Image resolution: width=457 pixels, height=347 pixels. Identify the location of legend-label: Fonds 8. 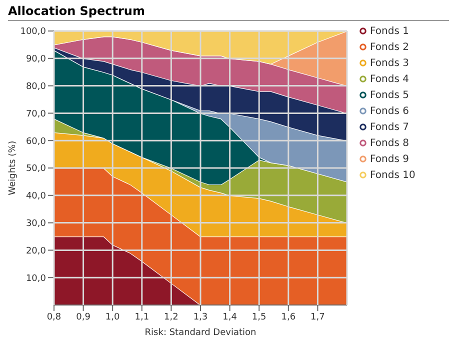
(389, 143).